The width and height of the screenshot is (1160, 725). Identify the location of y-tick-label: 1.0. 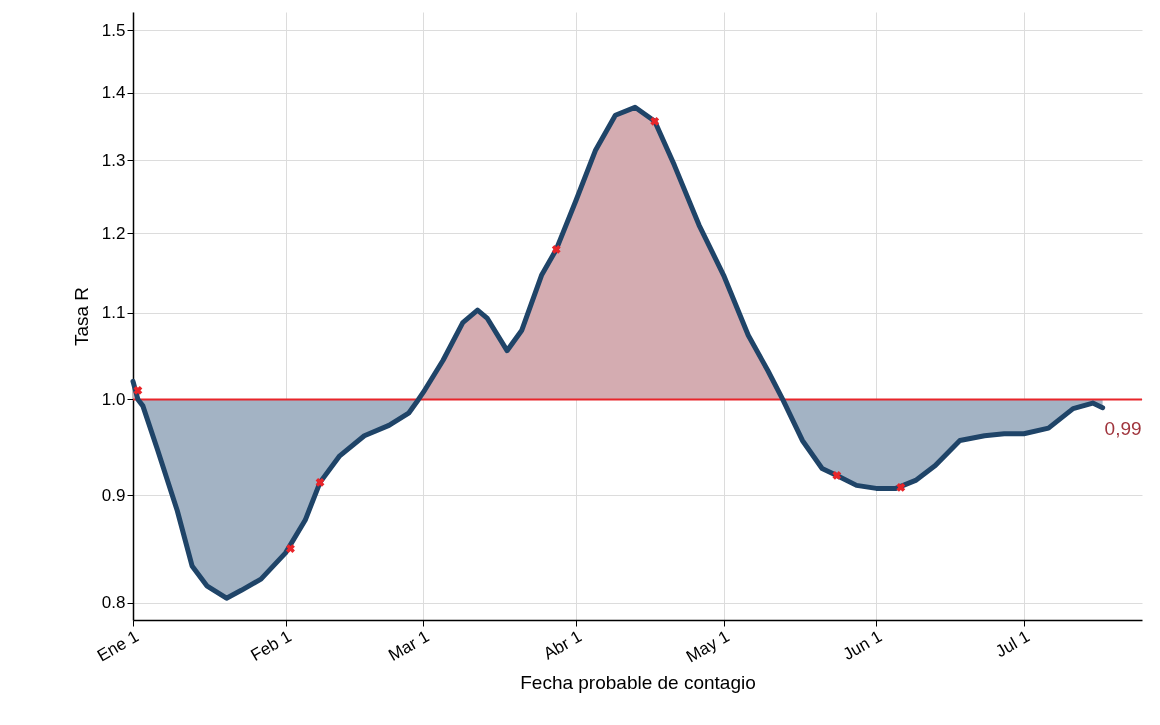
(113, 399).